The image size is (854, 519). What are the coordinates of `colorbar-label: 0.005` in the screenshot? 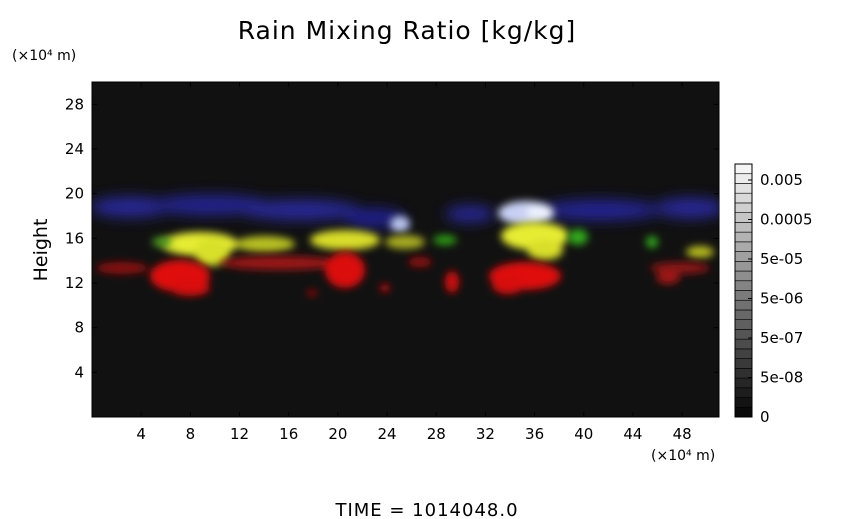 It's located at (781, 180).